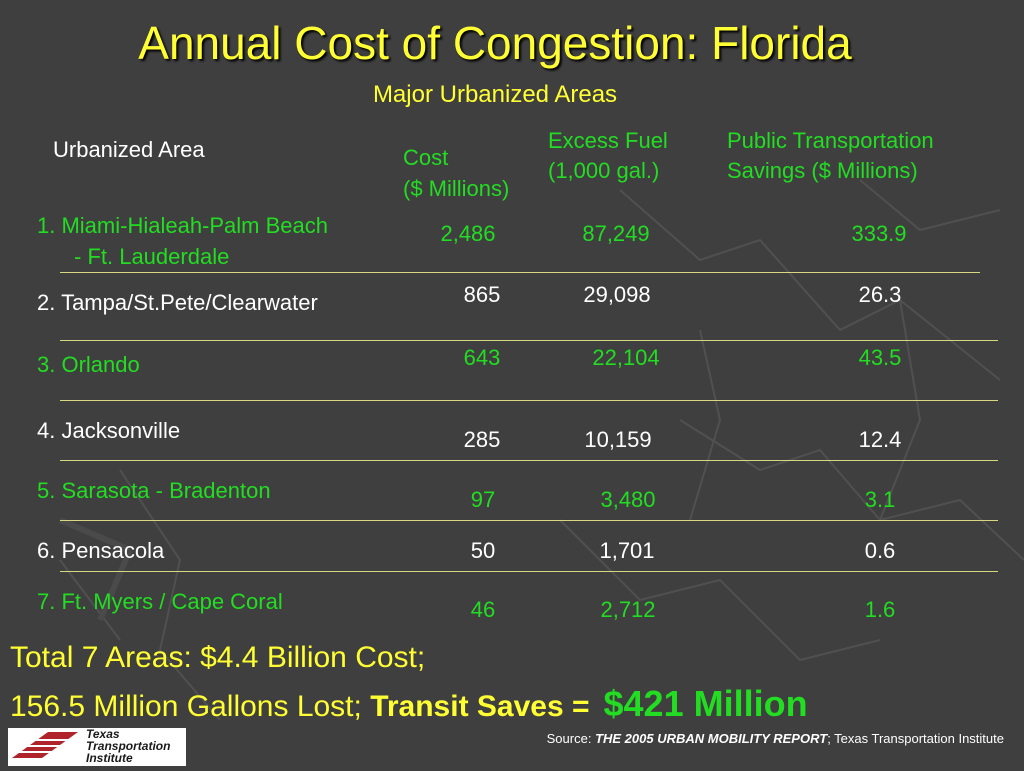 Image resolution: width=1024 pixels, height=771 pixels. I want to click on source-org: ; Texas Transportation Institute, so click(915, 738).